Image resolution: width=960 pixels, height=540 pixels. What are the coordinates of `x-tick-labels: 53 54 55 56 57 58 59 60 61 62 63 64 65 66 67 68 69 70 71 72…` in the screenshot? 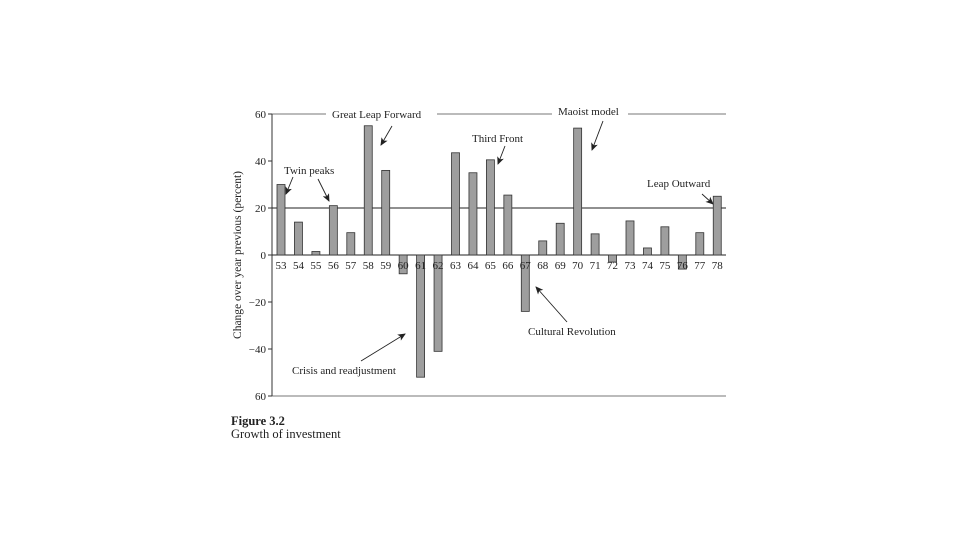 It's located at (500, 266).